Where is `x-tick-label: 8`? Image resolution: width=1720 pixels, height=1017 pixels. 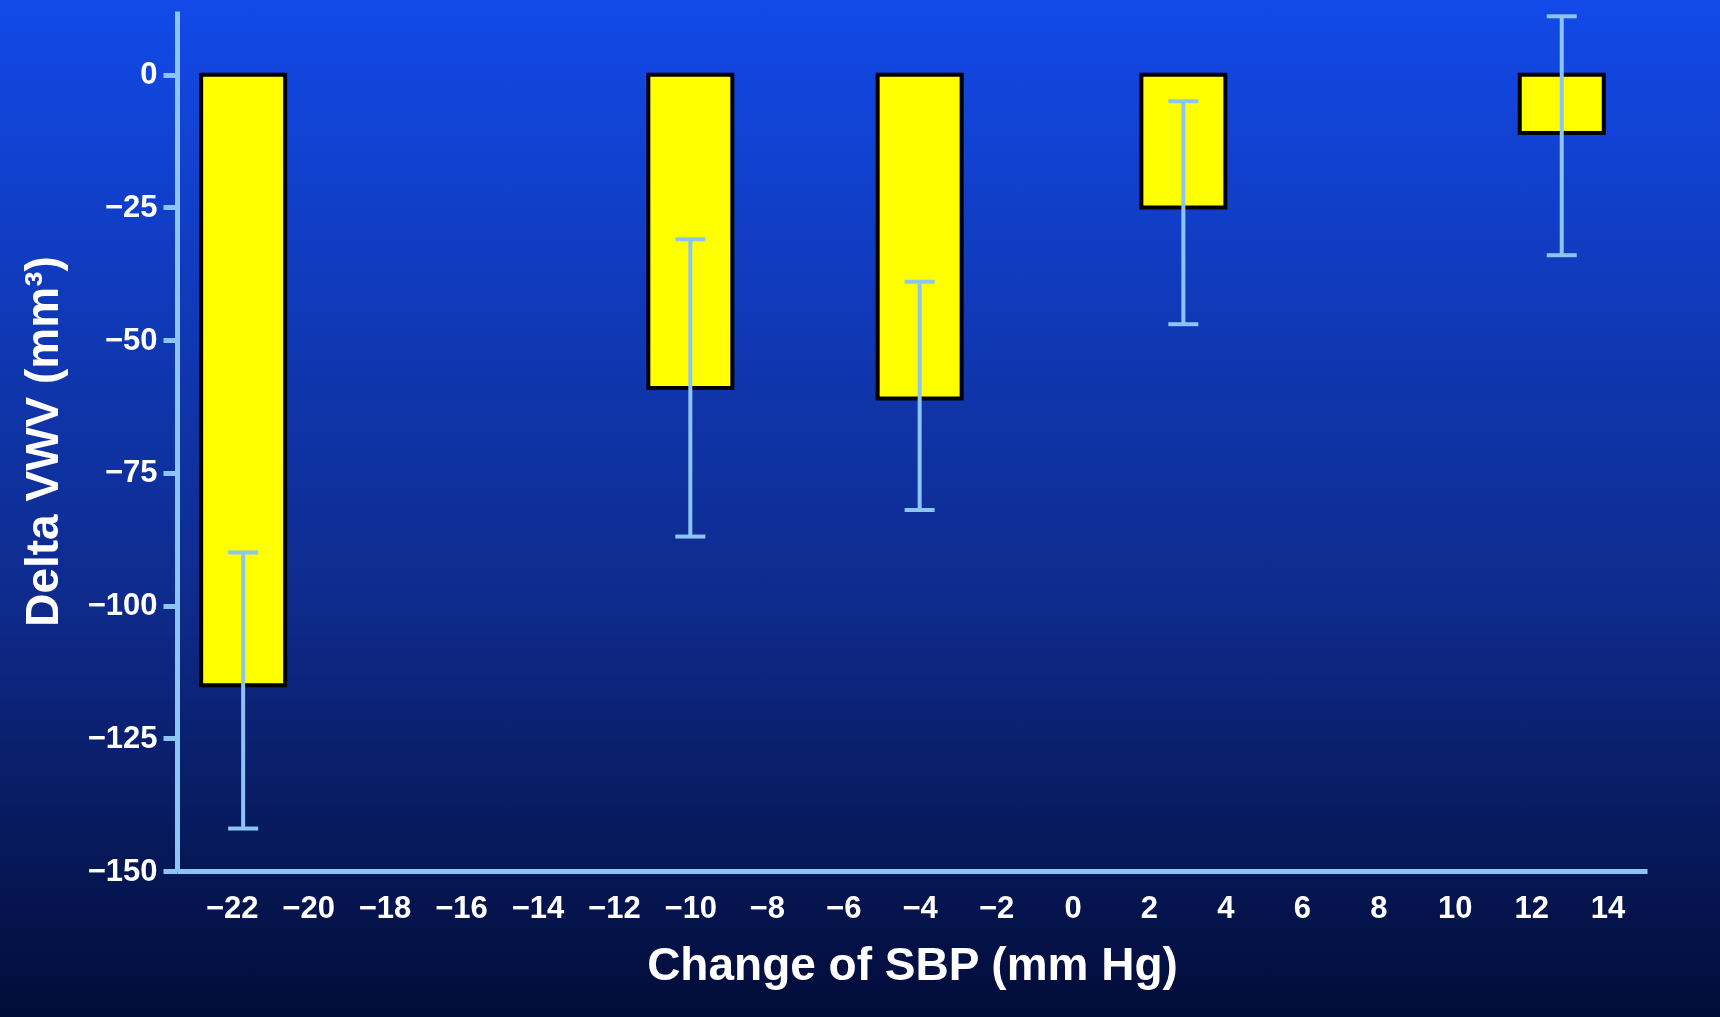 x-tick-label: 8 is located at coordinates (1379, 907).